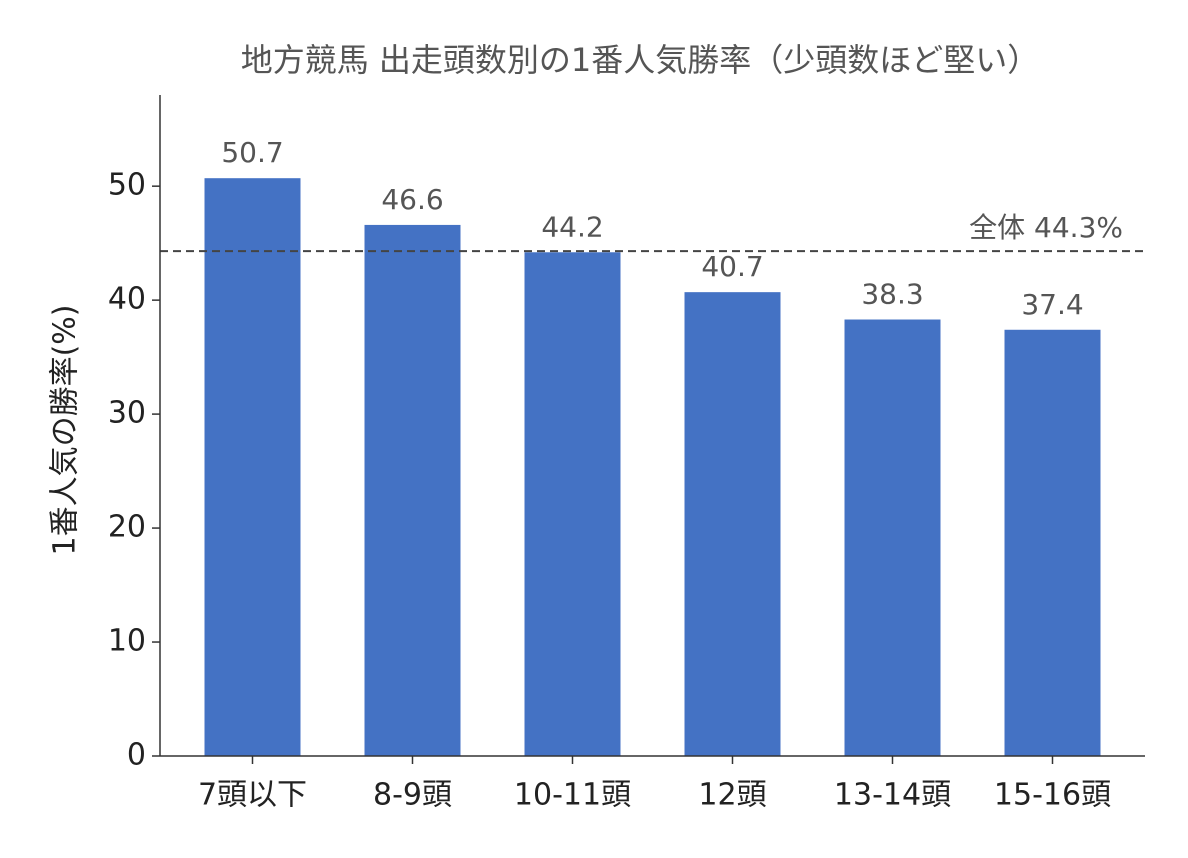 The image size is (1188, 858). What do you see at coordinates (127, 527) in the screenshot?
I see `y-tick-label: 20` at bounding box center [127, 527].